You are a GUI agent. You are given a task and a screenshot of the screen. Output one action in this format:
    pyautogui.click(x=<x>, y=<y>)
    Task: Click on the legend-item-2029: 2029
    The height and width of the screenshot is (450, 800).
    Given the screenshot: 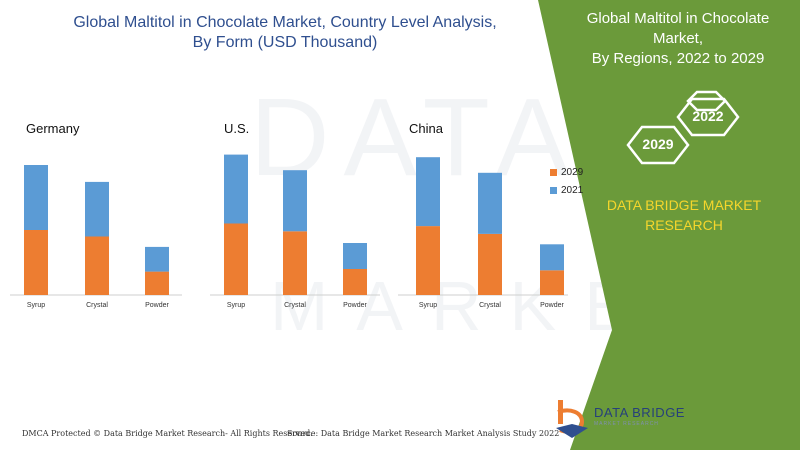 What is the action you would take?
    pyautogui.click(x=566, y=172)
    